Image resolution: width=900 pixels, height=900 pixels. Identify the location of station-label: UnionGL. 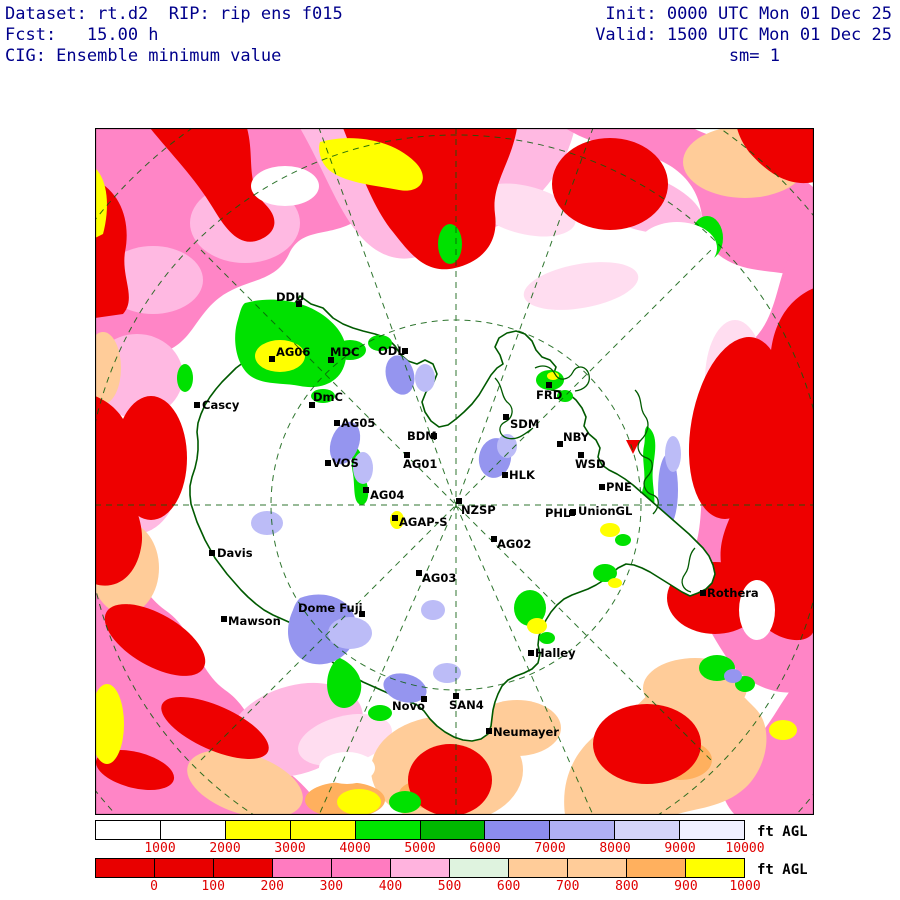
(605, 511).